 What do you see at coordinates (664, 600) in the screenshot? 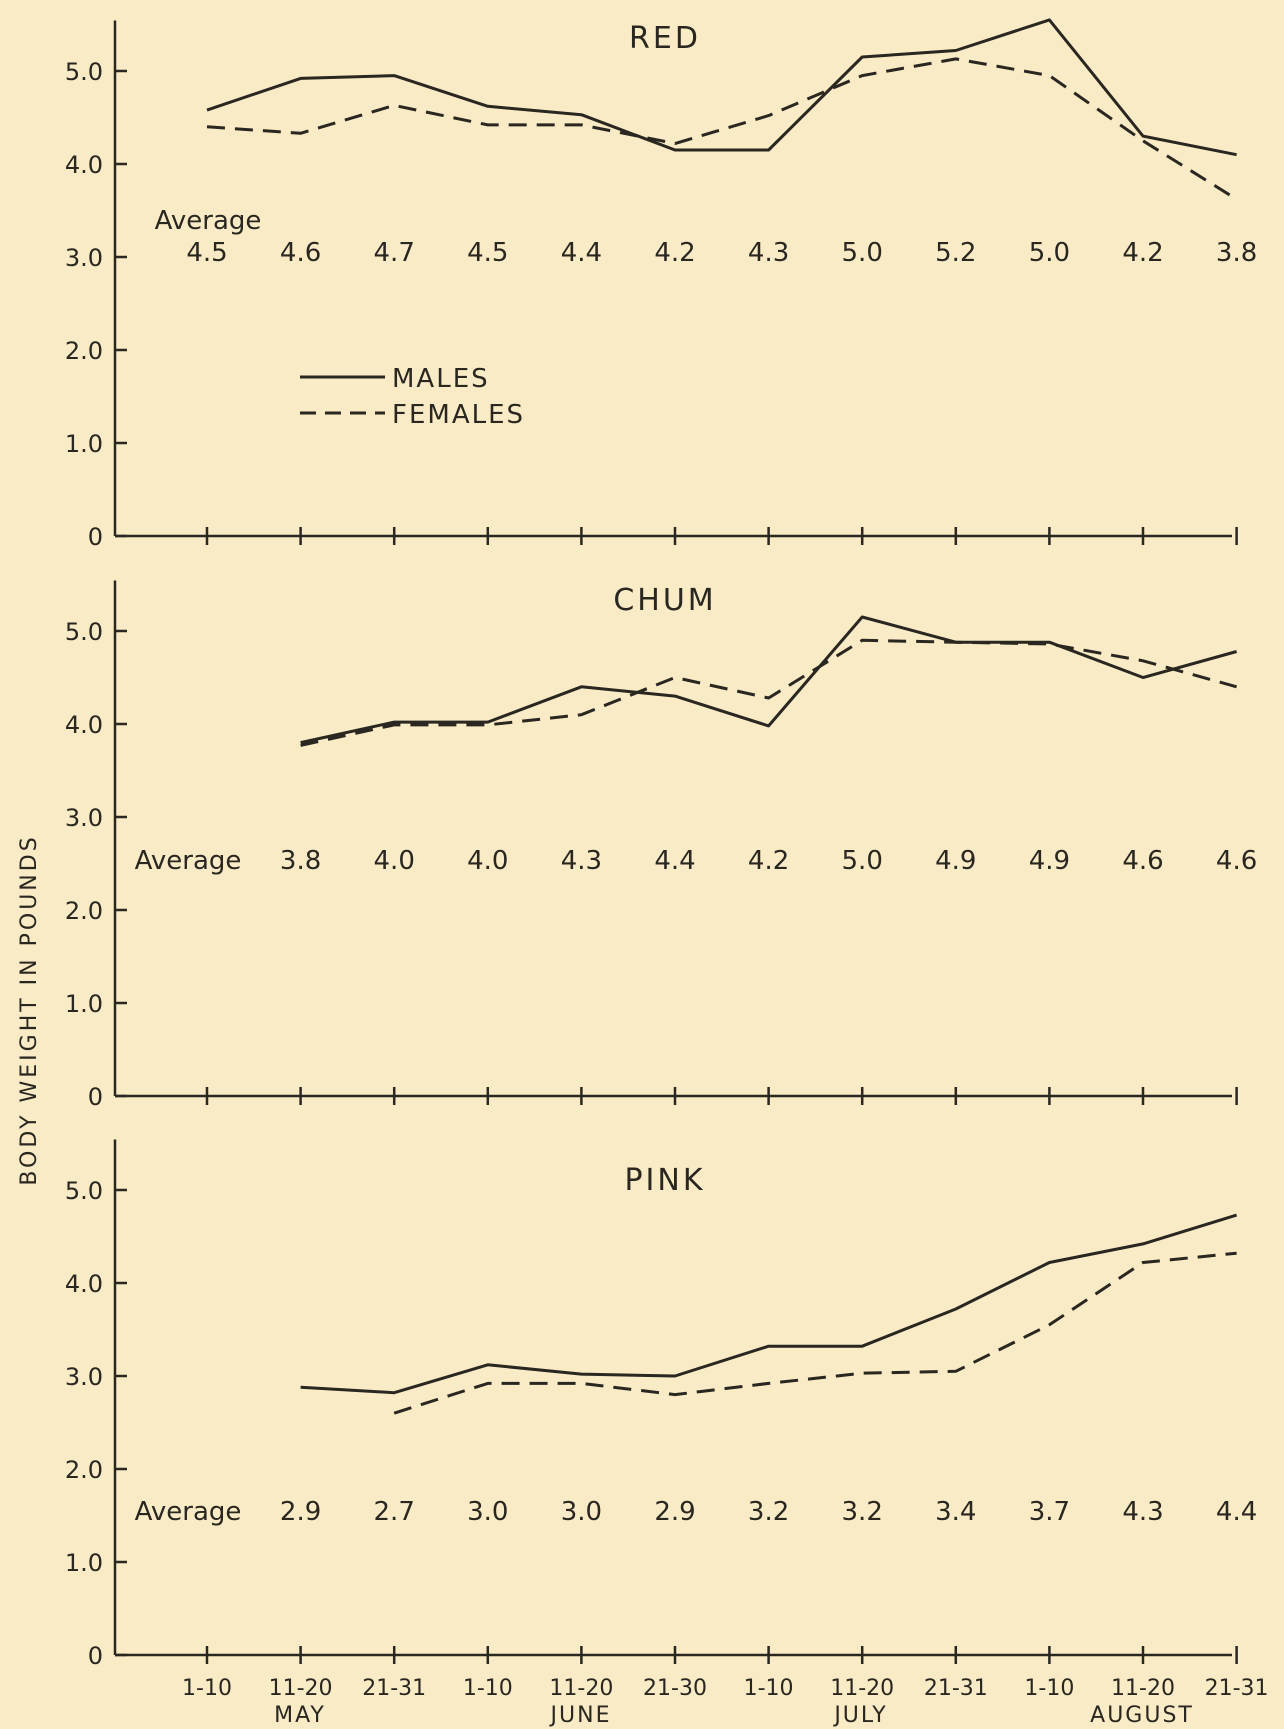
I see `chum-panel-title: CHUM` at bounding box center [664, 600].